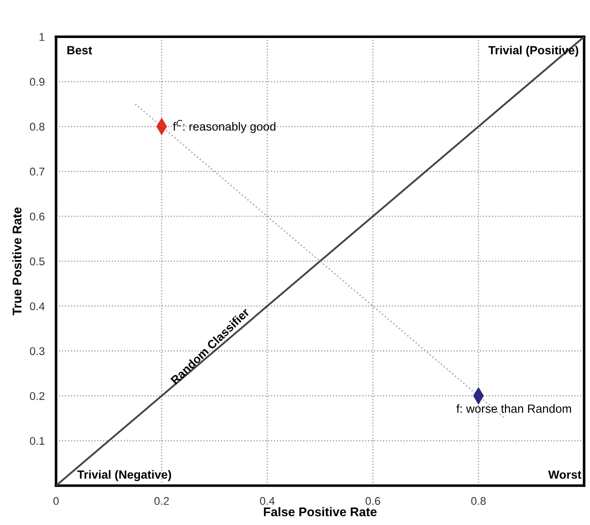  Describe the element at coordinates (224, 127) in the screenshot. I see `annotation: f$^{C}$: reasonably good` at that location.